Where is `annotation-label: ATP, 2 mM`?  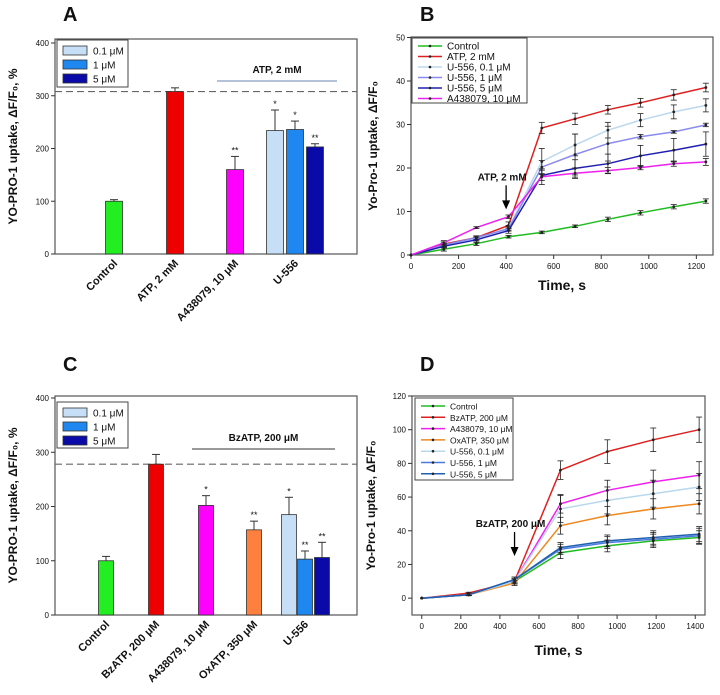
annotation-label: ATP, 2 mM is located at coordinates (502, 177).